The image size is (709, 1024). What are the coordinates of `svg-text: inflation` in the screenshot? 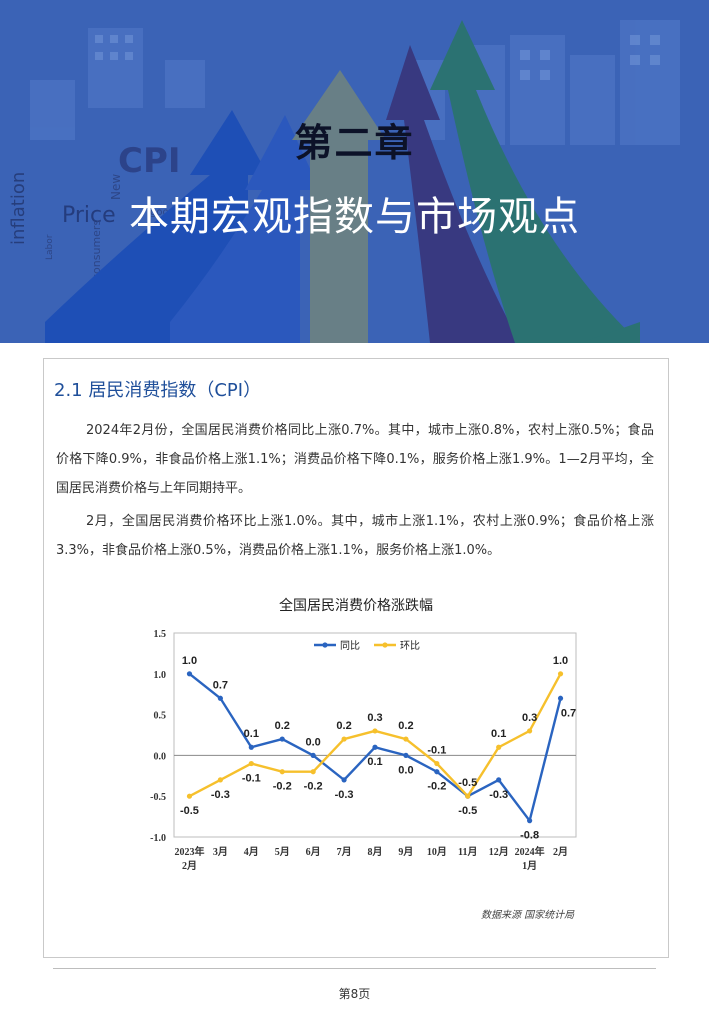 It's located at (18, 208).